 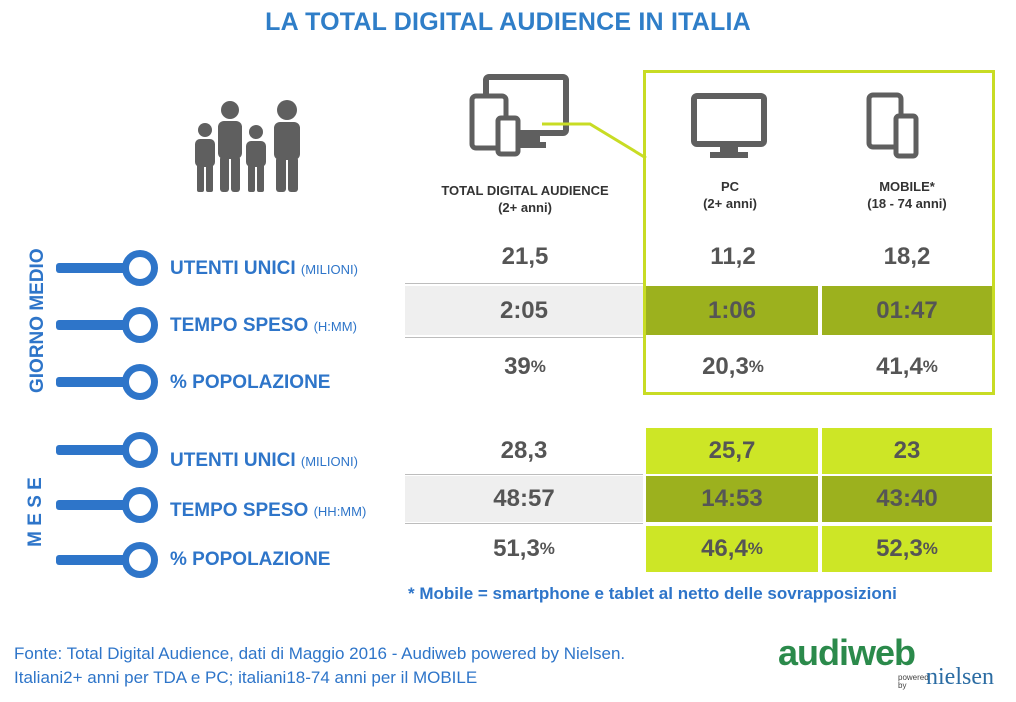 I want to click on cell-value: 46,4, so click(x=724, y=548).